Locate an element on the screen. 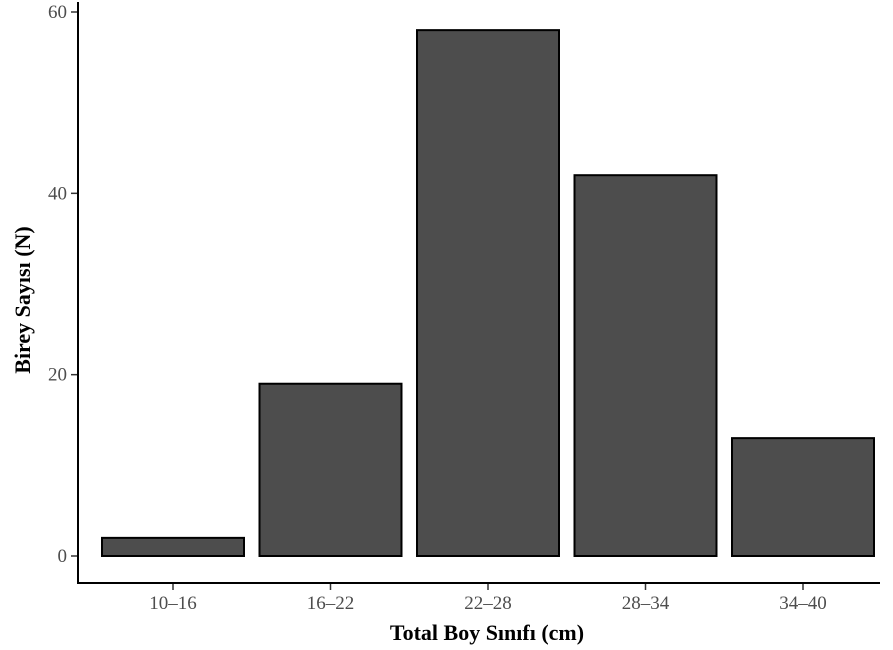 The width and height of the screenshot is (893, 650). y-axis-ticks: 0 20 40 60 is located at coordinates (63, 284).